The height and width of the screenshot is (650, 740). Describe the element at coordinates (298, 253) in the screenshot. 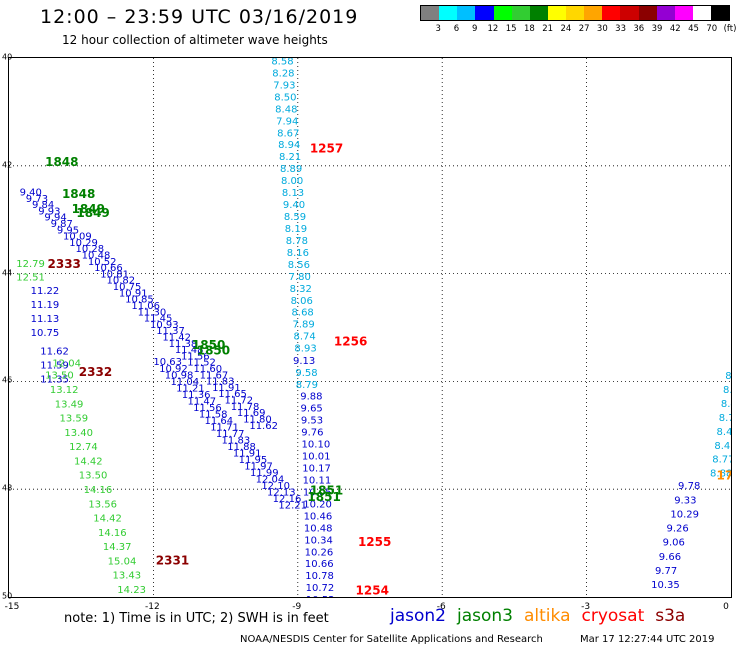

I see `wave-height-label: 8.16` at that location.